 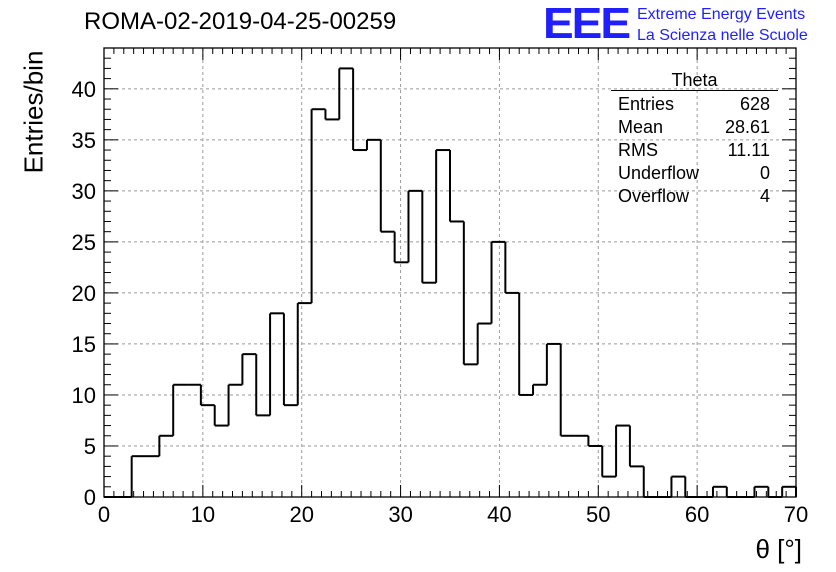 I want to click on eee-logo: EEE, so click(x=587, y=24).